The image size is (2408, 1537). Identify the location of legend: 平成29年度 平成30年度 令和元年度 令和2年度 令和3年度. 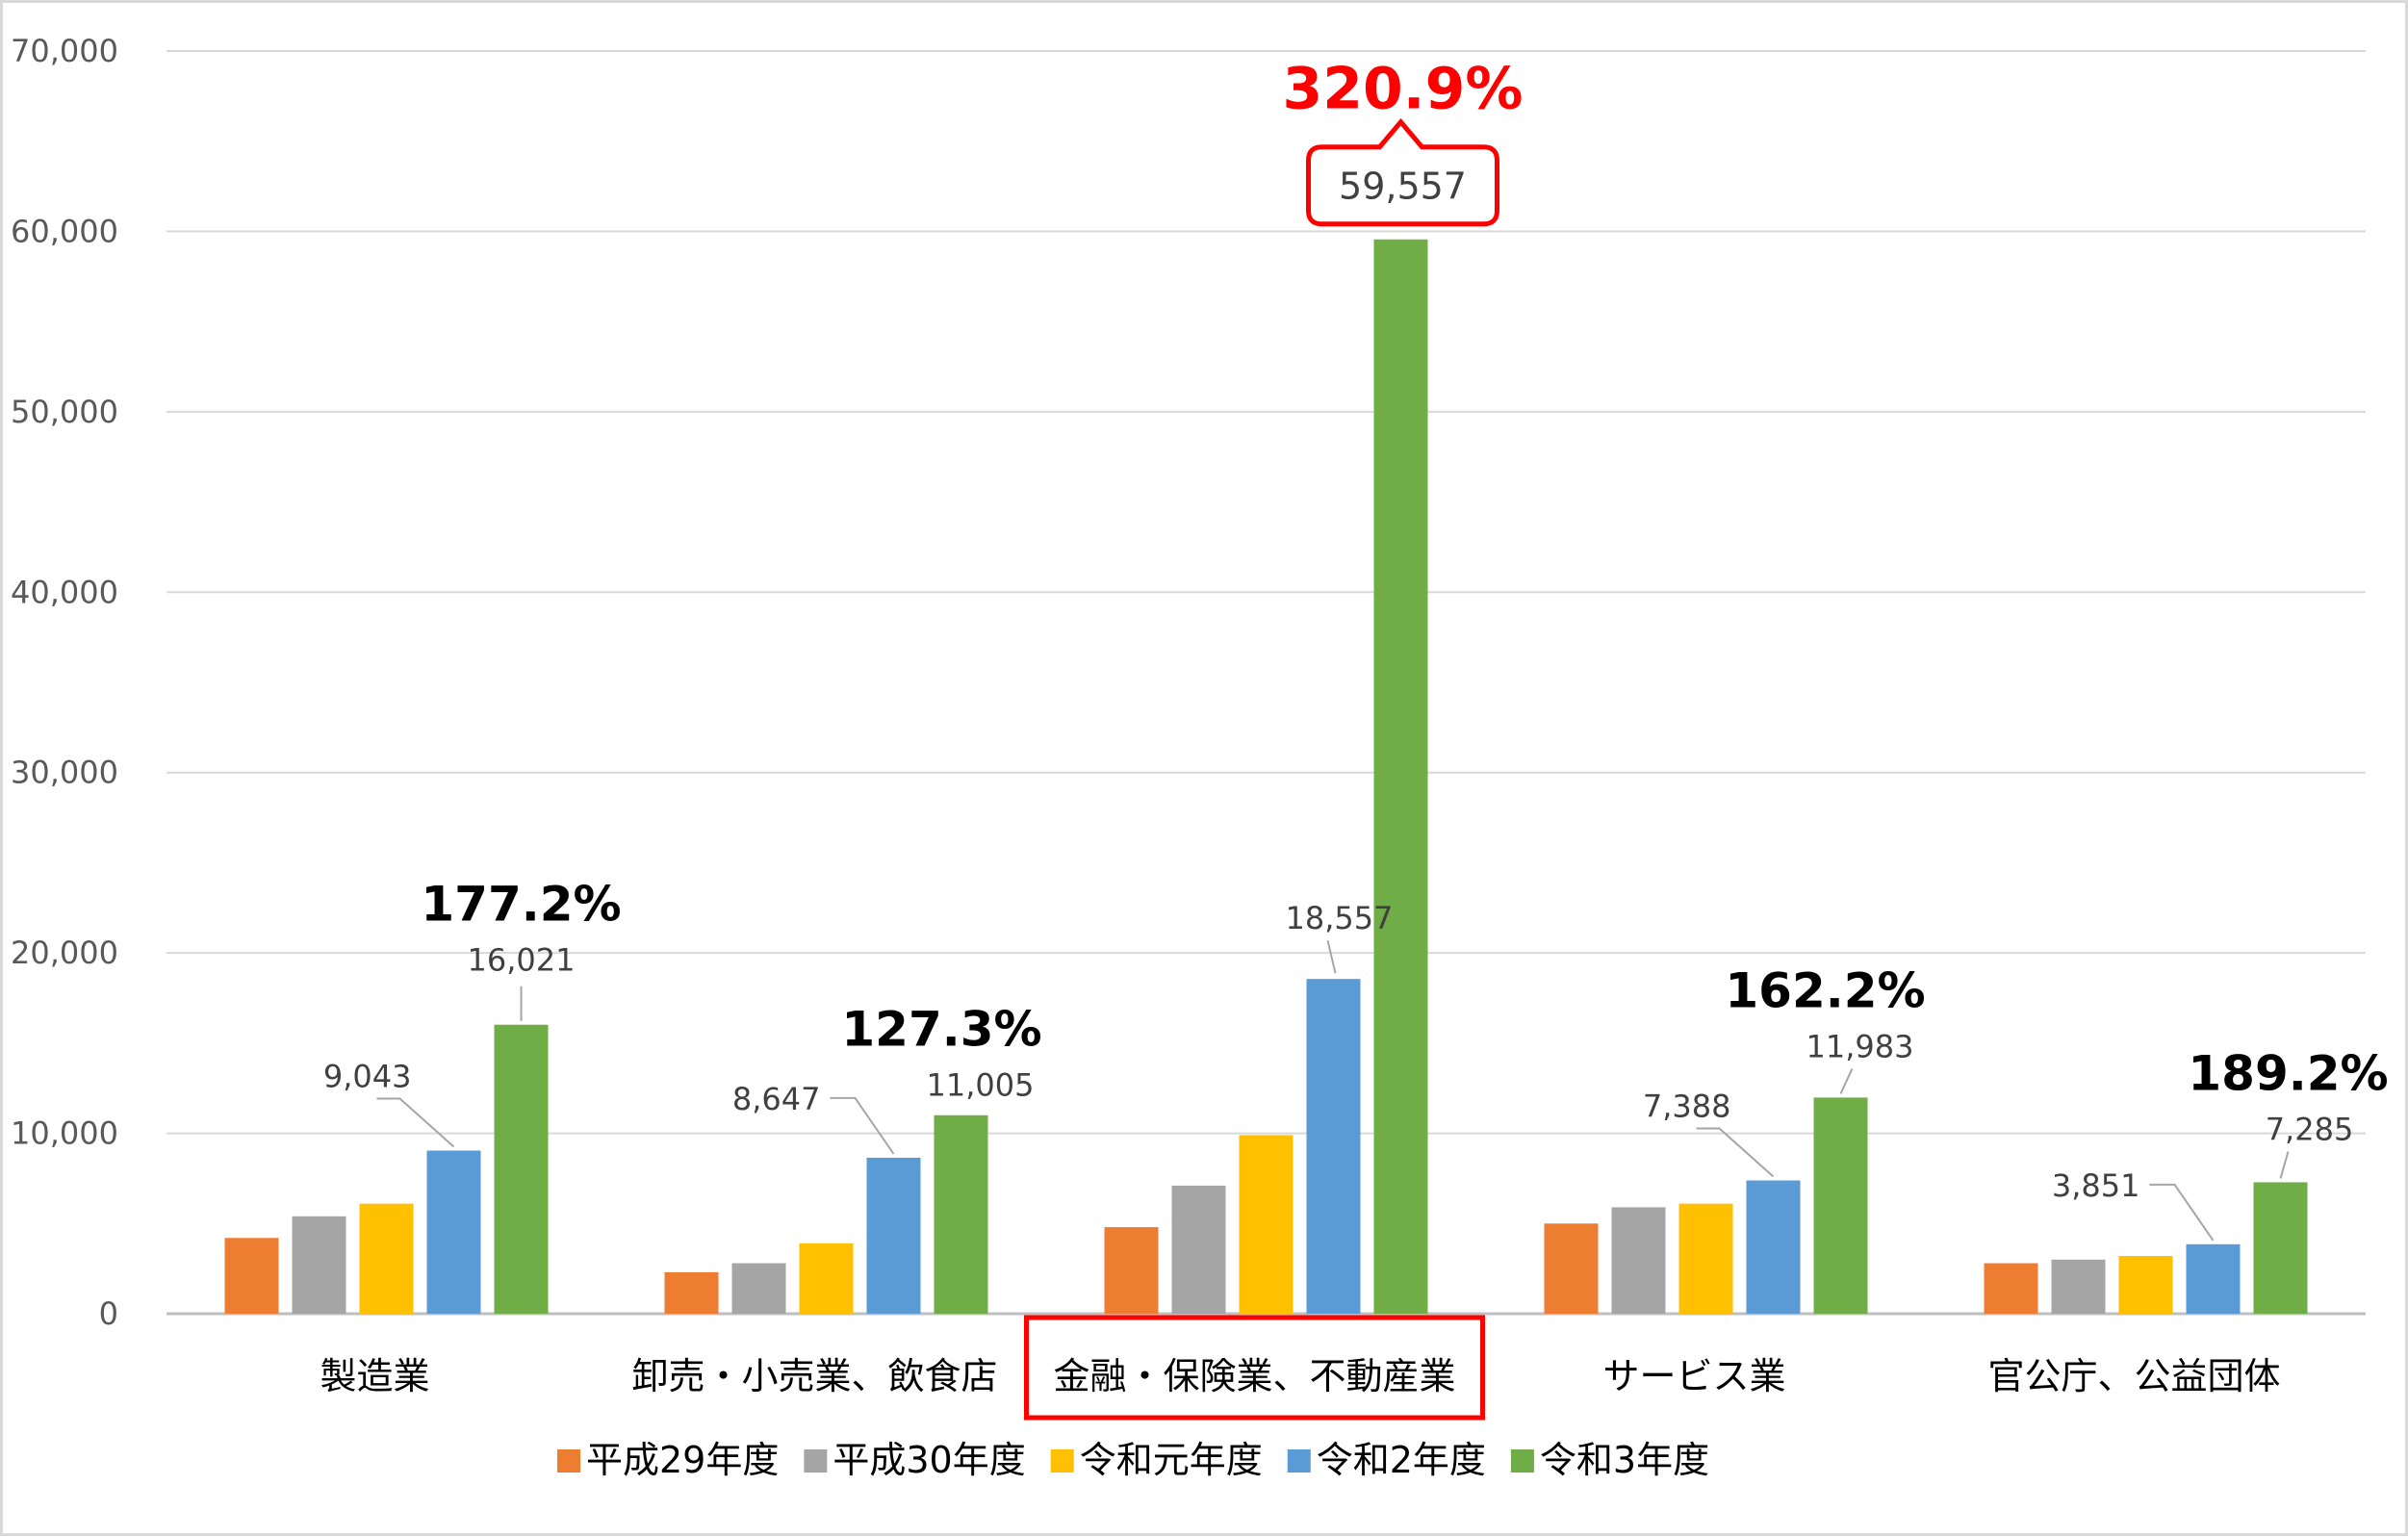
(1133, 1460).